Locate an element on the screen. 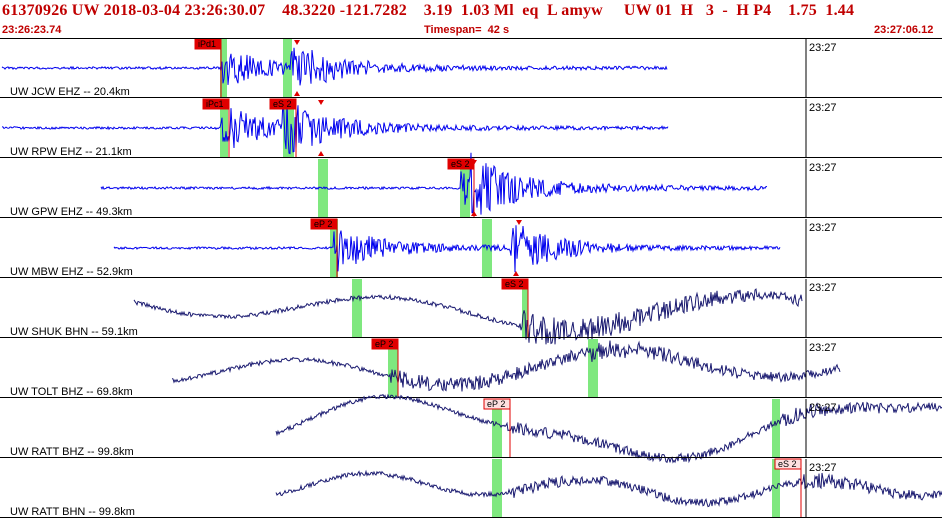  channel-label: UW JCW EHZ -- 20.4km is located at coordinates (70, 92).